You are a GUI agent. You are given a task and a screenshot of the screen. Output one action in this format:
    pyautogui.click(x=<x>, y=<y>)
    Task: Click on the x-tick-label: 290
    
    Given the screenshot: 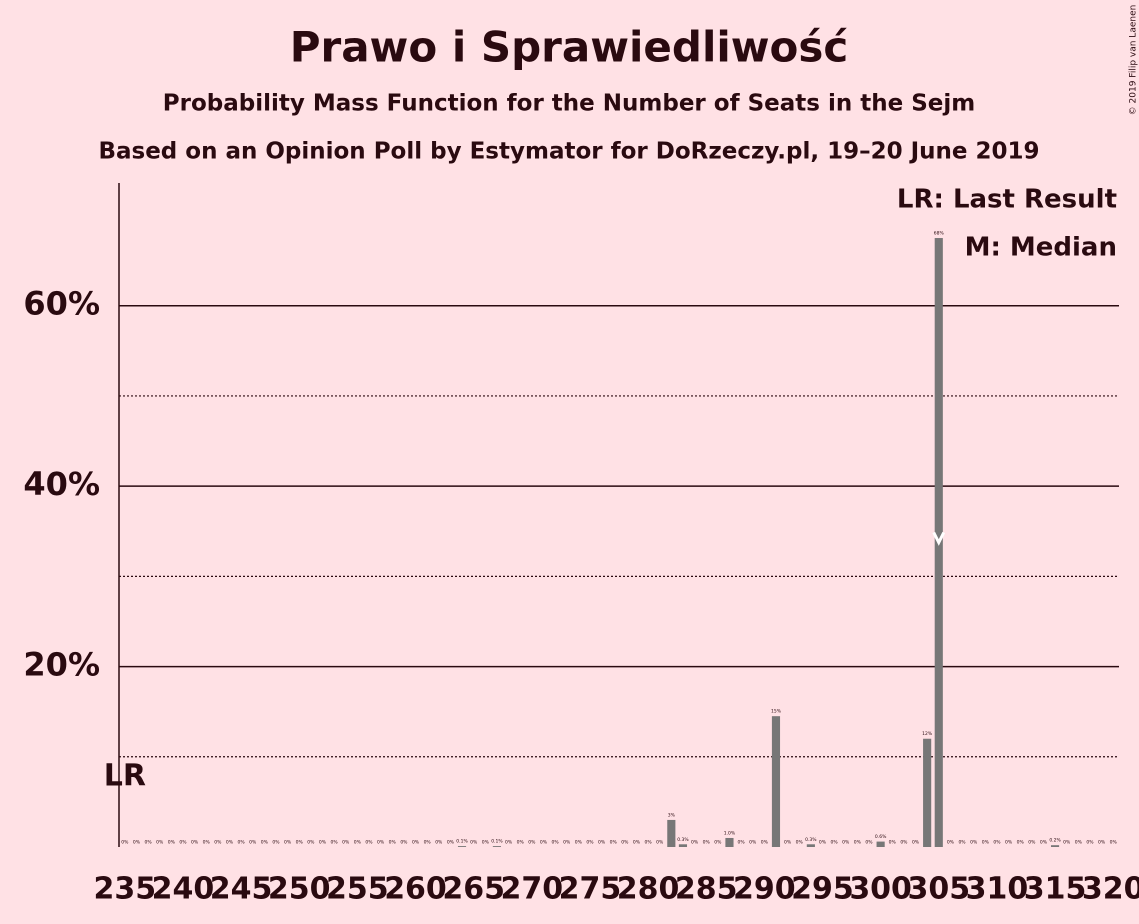 What is the action you would take?
    pyautogui.click(x=764, y=889)
    